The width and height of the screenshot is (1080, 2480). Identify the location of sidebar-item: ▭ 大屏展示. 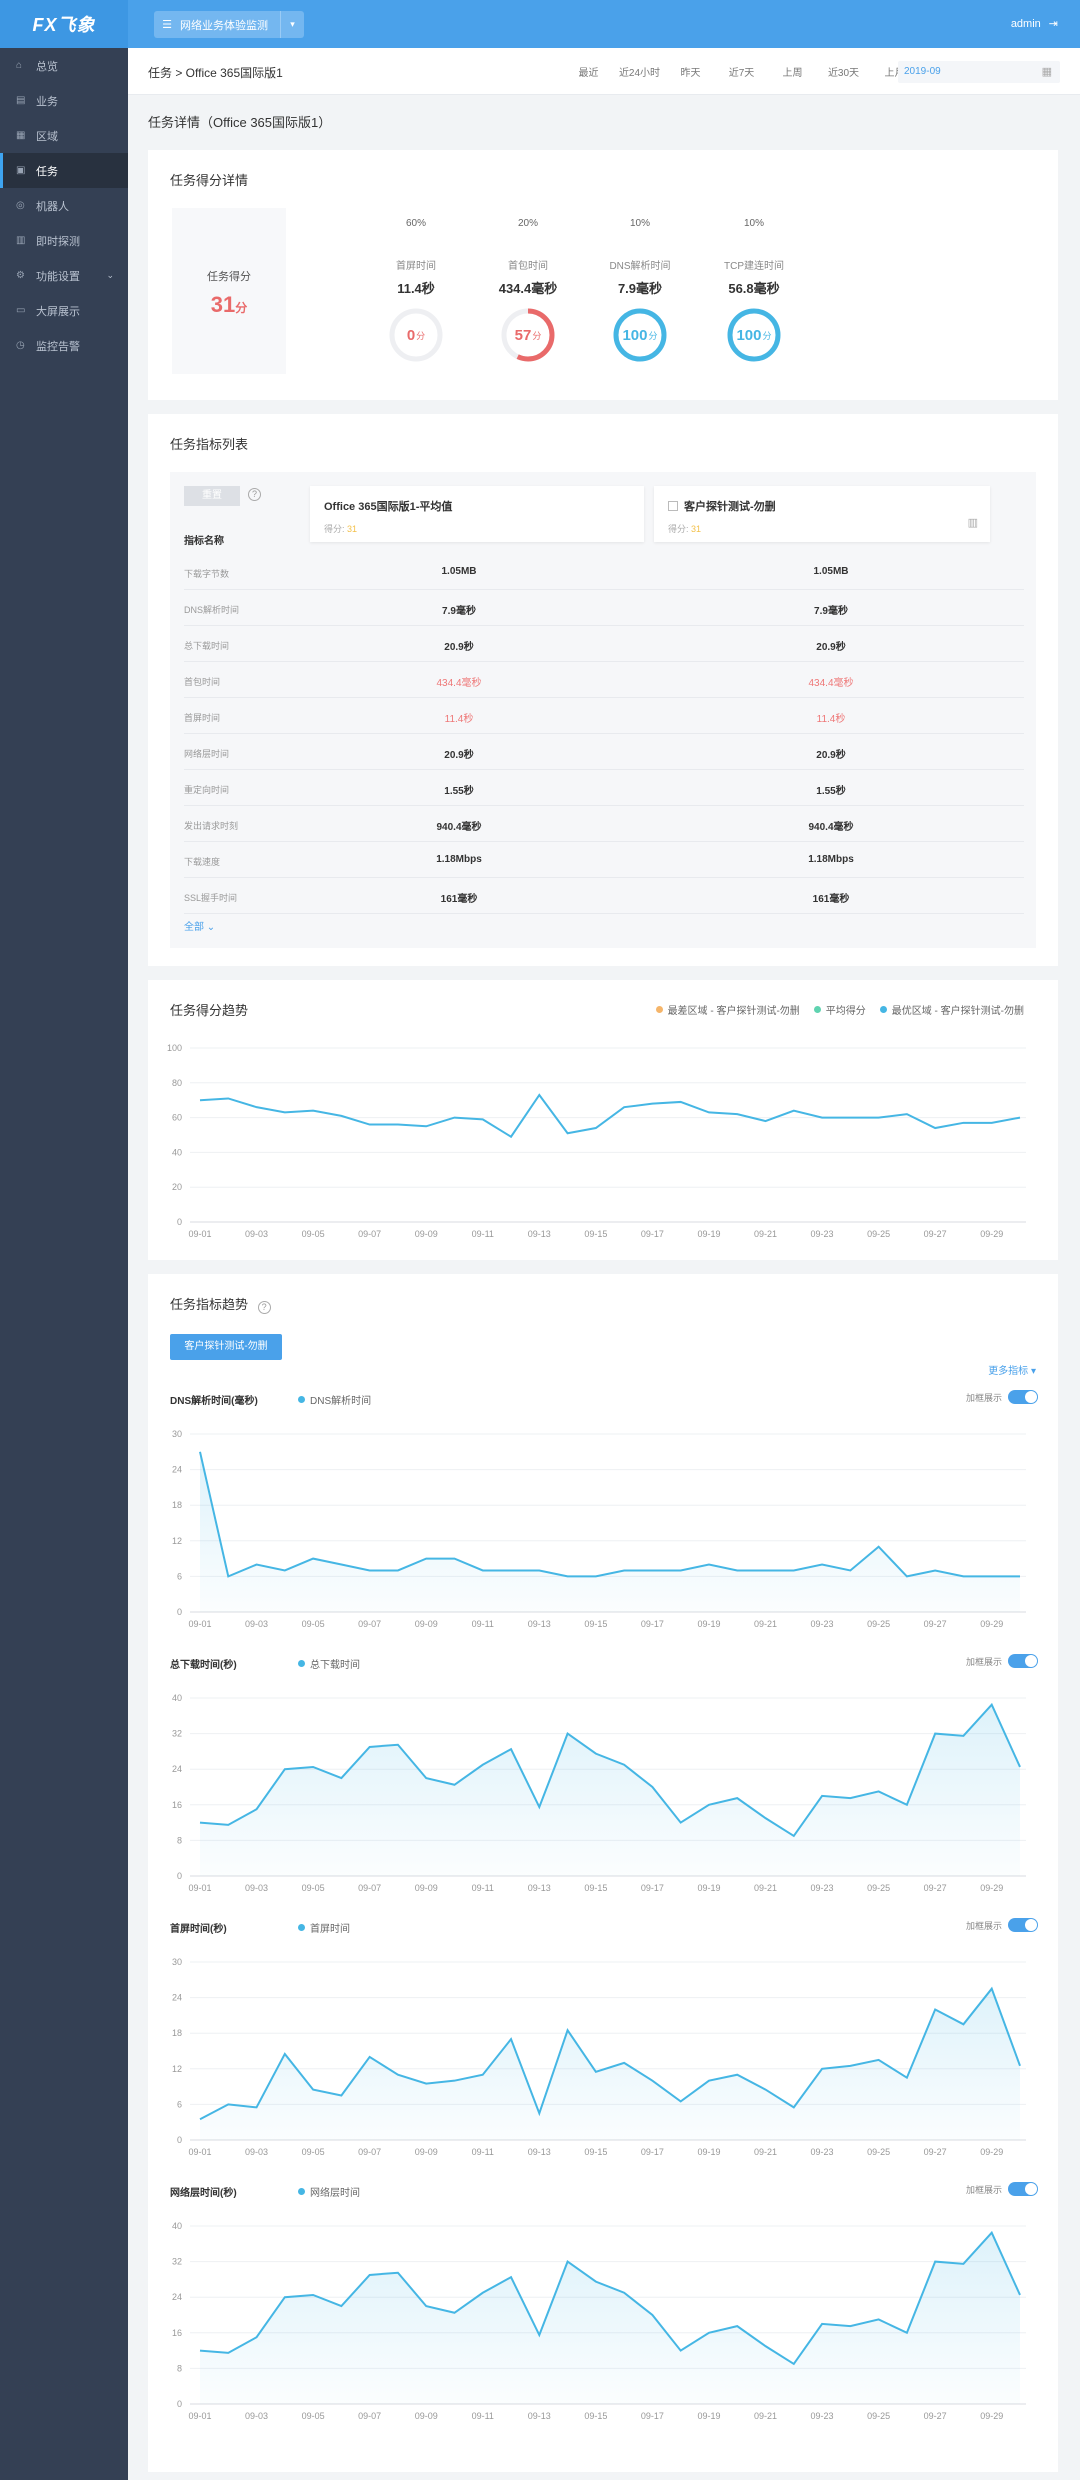
(64, 310).